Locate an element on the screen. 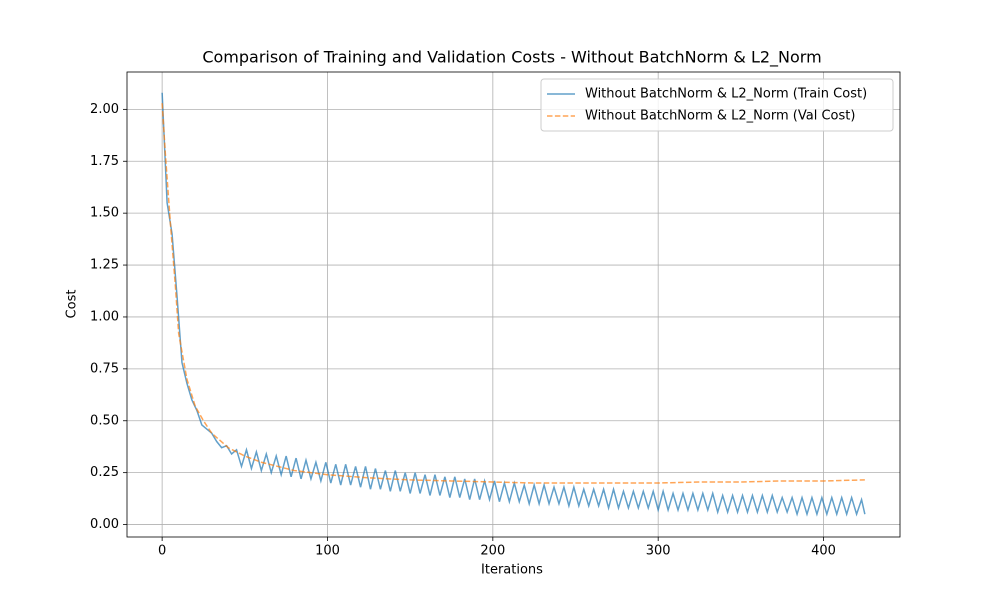 The image size is (1000, 600). y-tick-label: 0.00 is located at coordinates (104, 524).